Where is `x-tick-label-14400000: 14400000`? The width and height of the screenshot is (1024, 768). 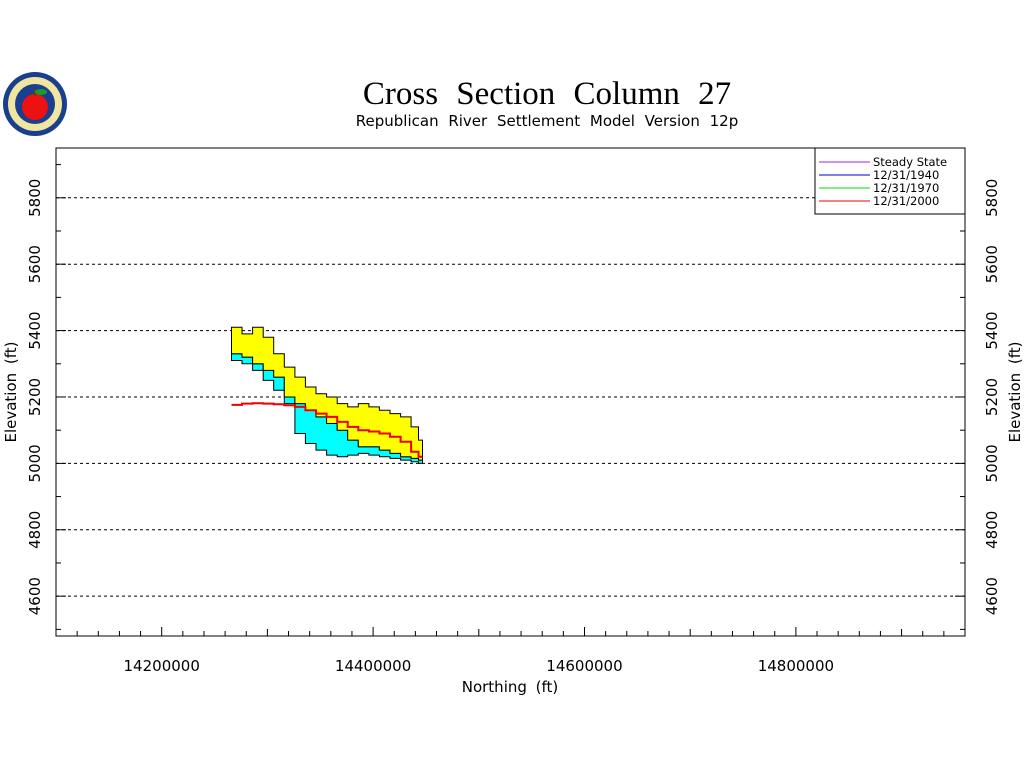 x-tick-label-14400000: 14400000 is located at coordinates (373, 666).